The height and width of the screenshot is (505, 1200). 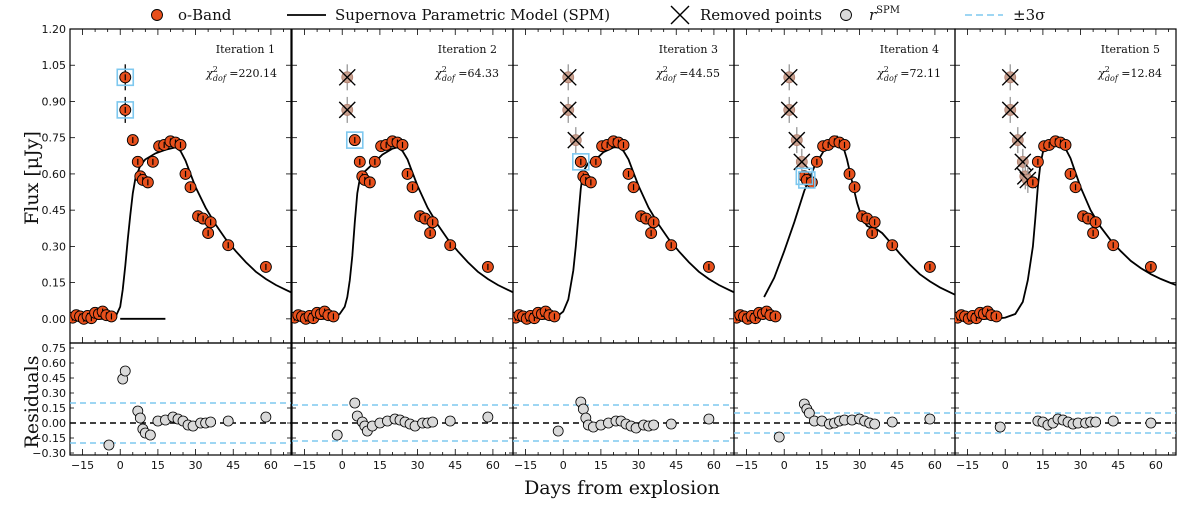 I want to click on chi2-value: =44.55, so click(x=698, y=73).